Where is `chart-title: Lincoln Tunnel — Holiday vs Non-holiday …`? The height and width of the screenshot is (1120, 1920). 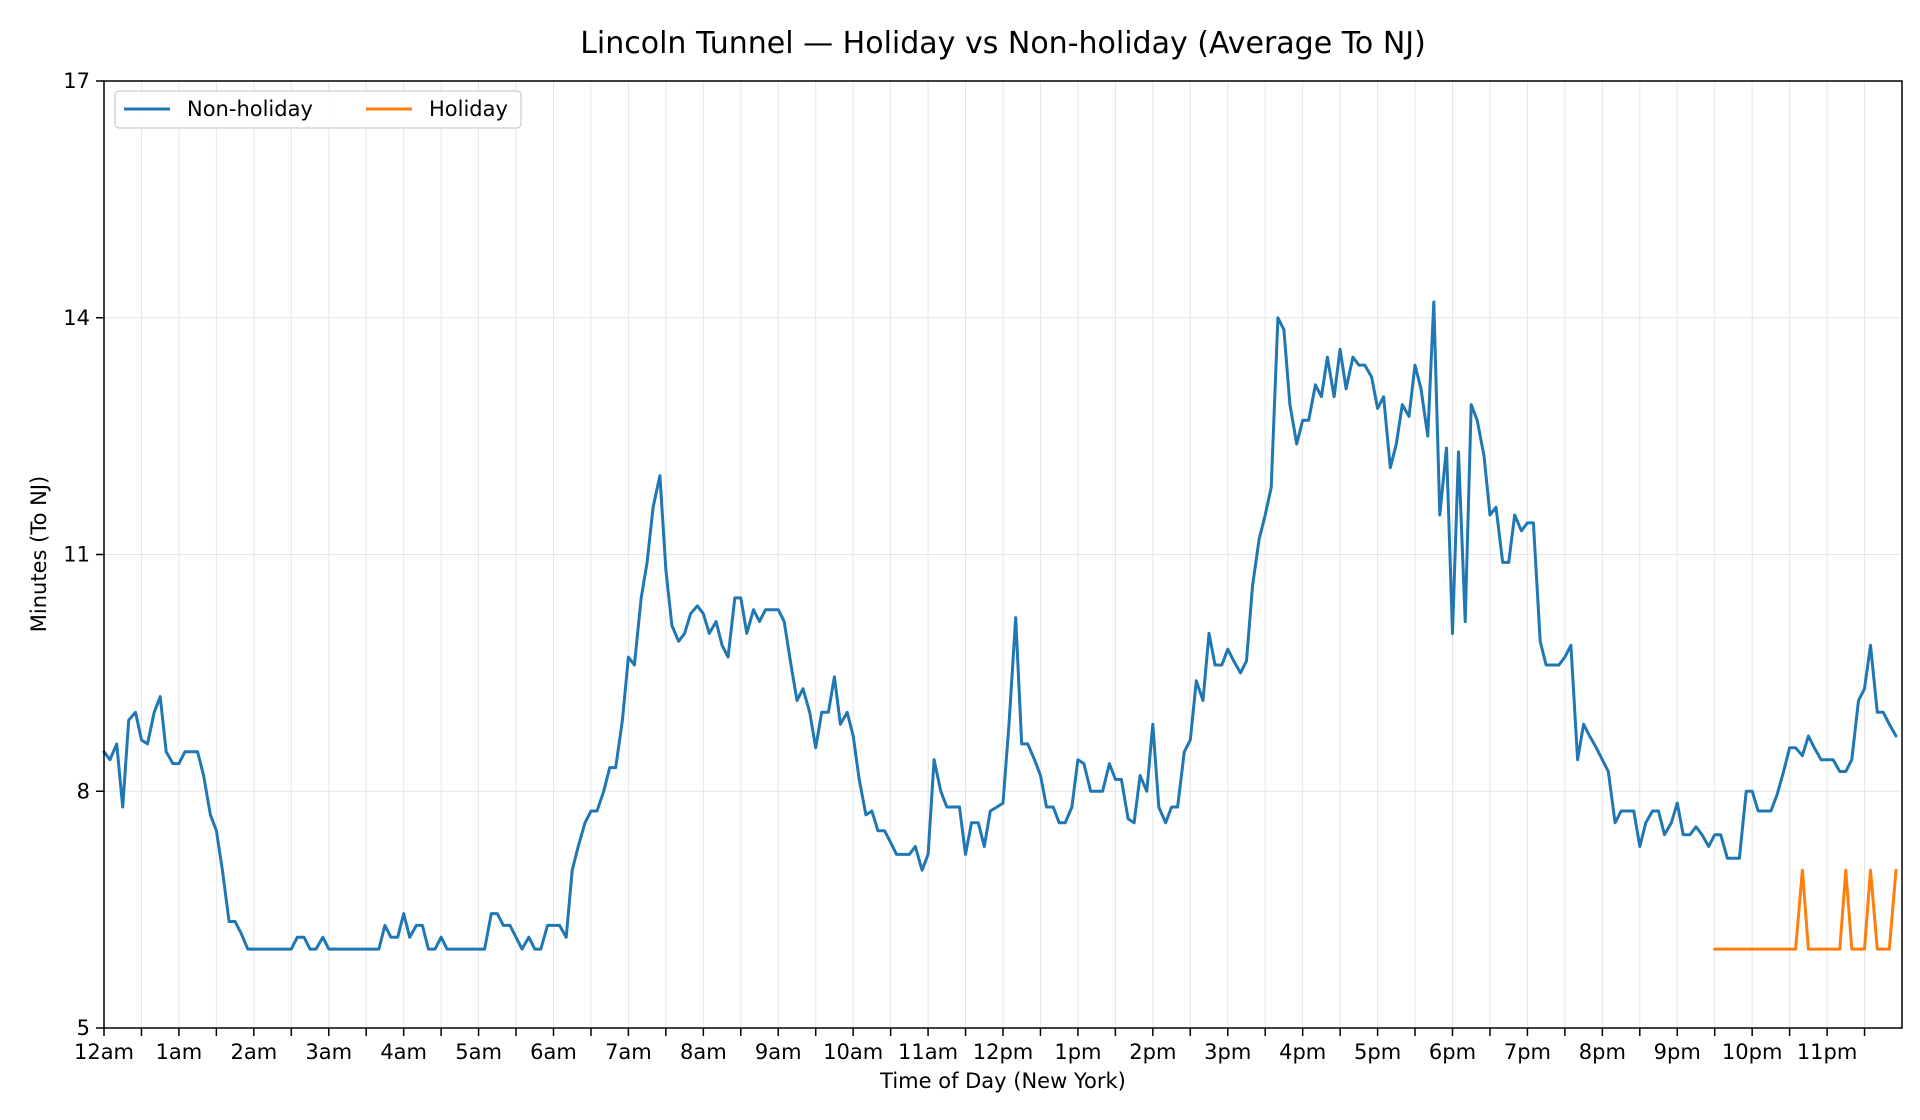 chart-title: Lincoln Tunnel — Holiday vs Non-holiday … is located at coordinates (1003, 43).